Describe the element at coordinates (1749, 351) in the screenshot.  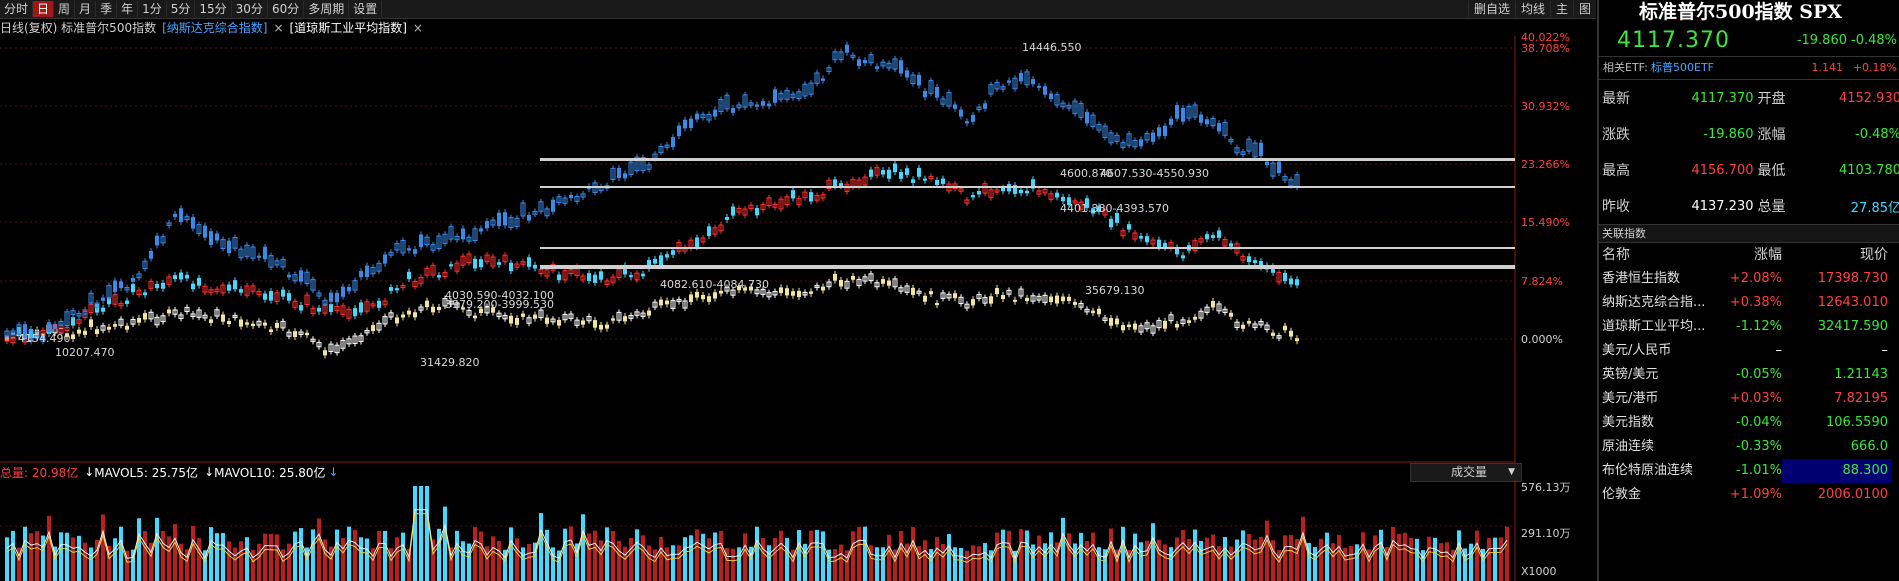
I see `related-index-row: 美元/人民币 – –` at that location.